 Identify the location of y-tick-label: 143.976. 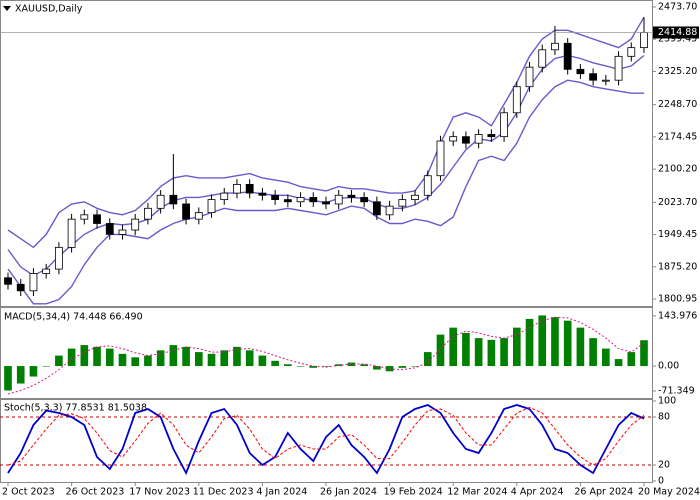
(677, 315).